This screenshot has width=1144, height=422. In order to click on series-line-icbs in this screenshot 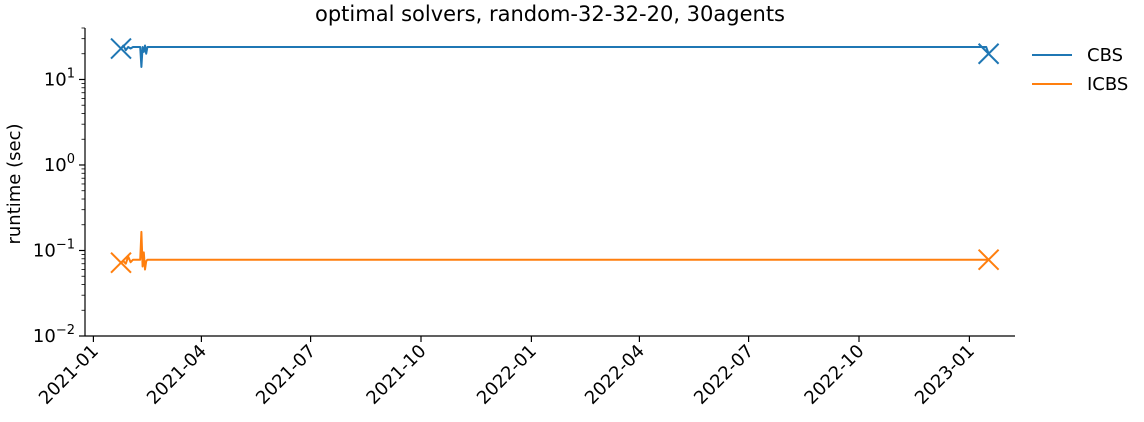, I will do `click(554, 250)`.